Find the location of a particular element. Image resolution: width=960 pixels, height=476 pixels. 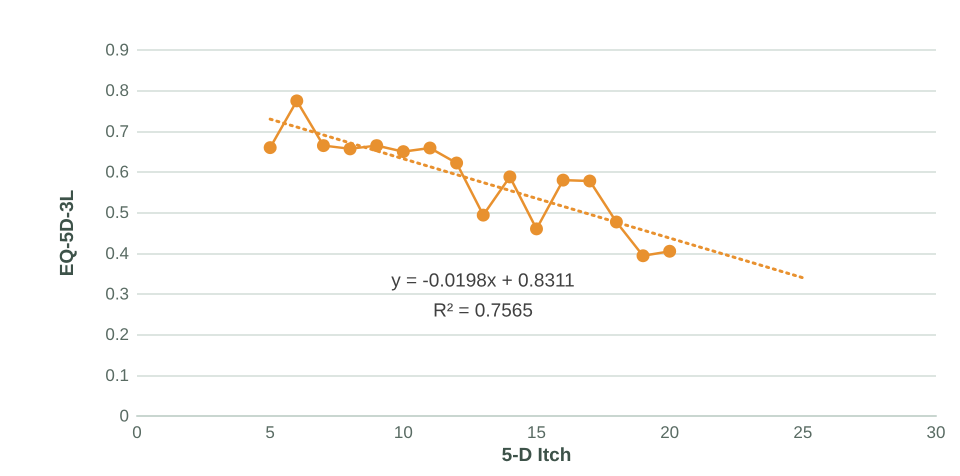

x-tick-label: 15 is located at coordinates (536, 432).